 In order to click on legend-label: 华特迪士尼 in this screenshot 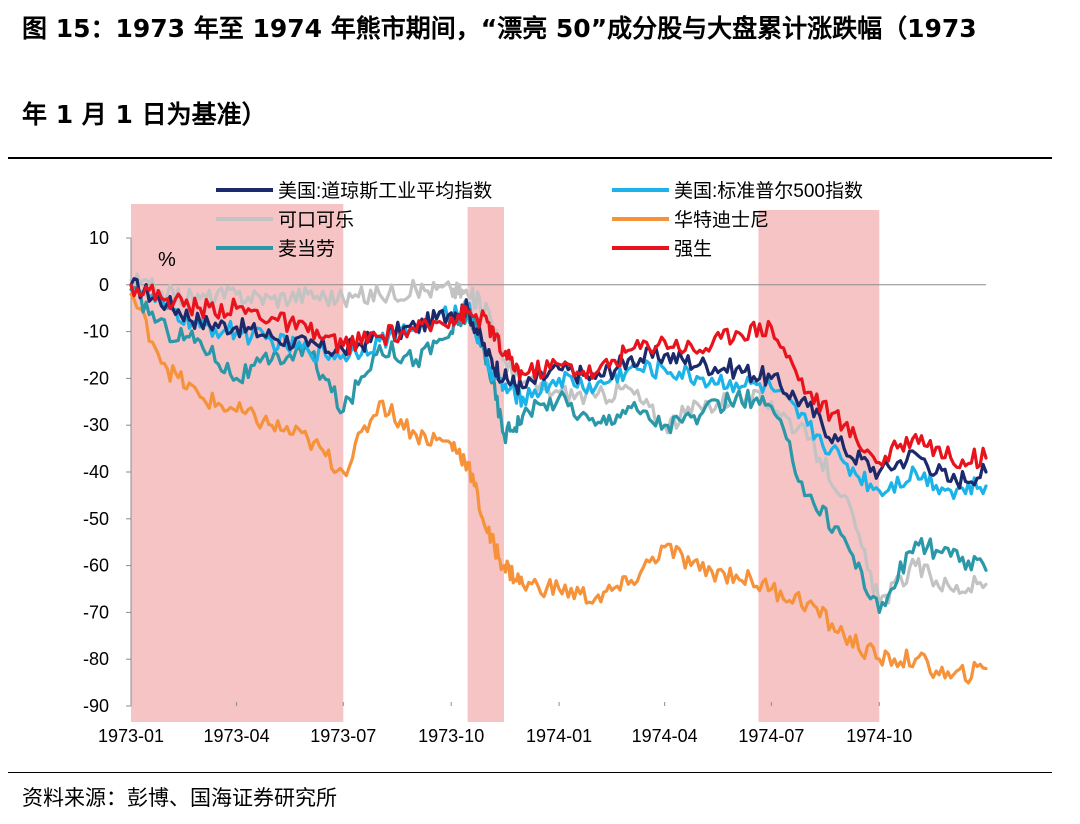, I will do `click(721, 220)`.